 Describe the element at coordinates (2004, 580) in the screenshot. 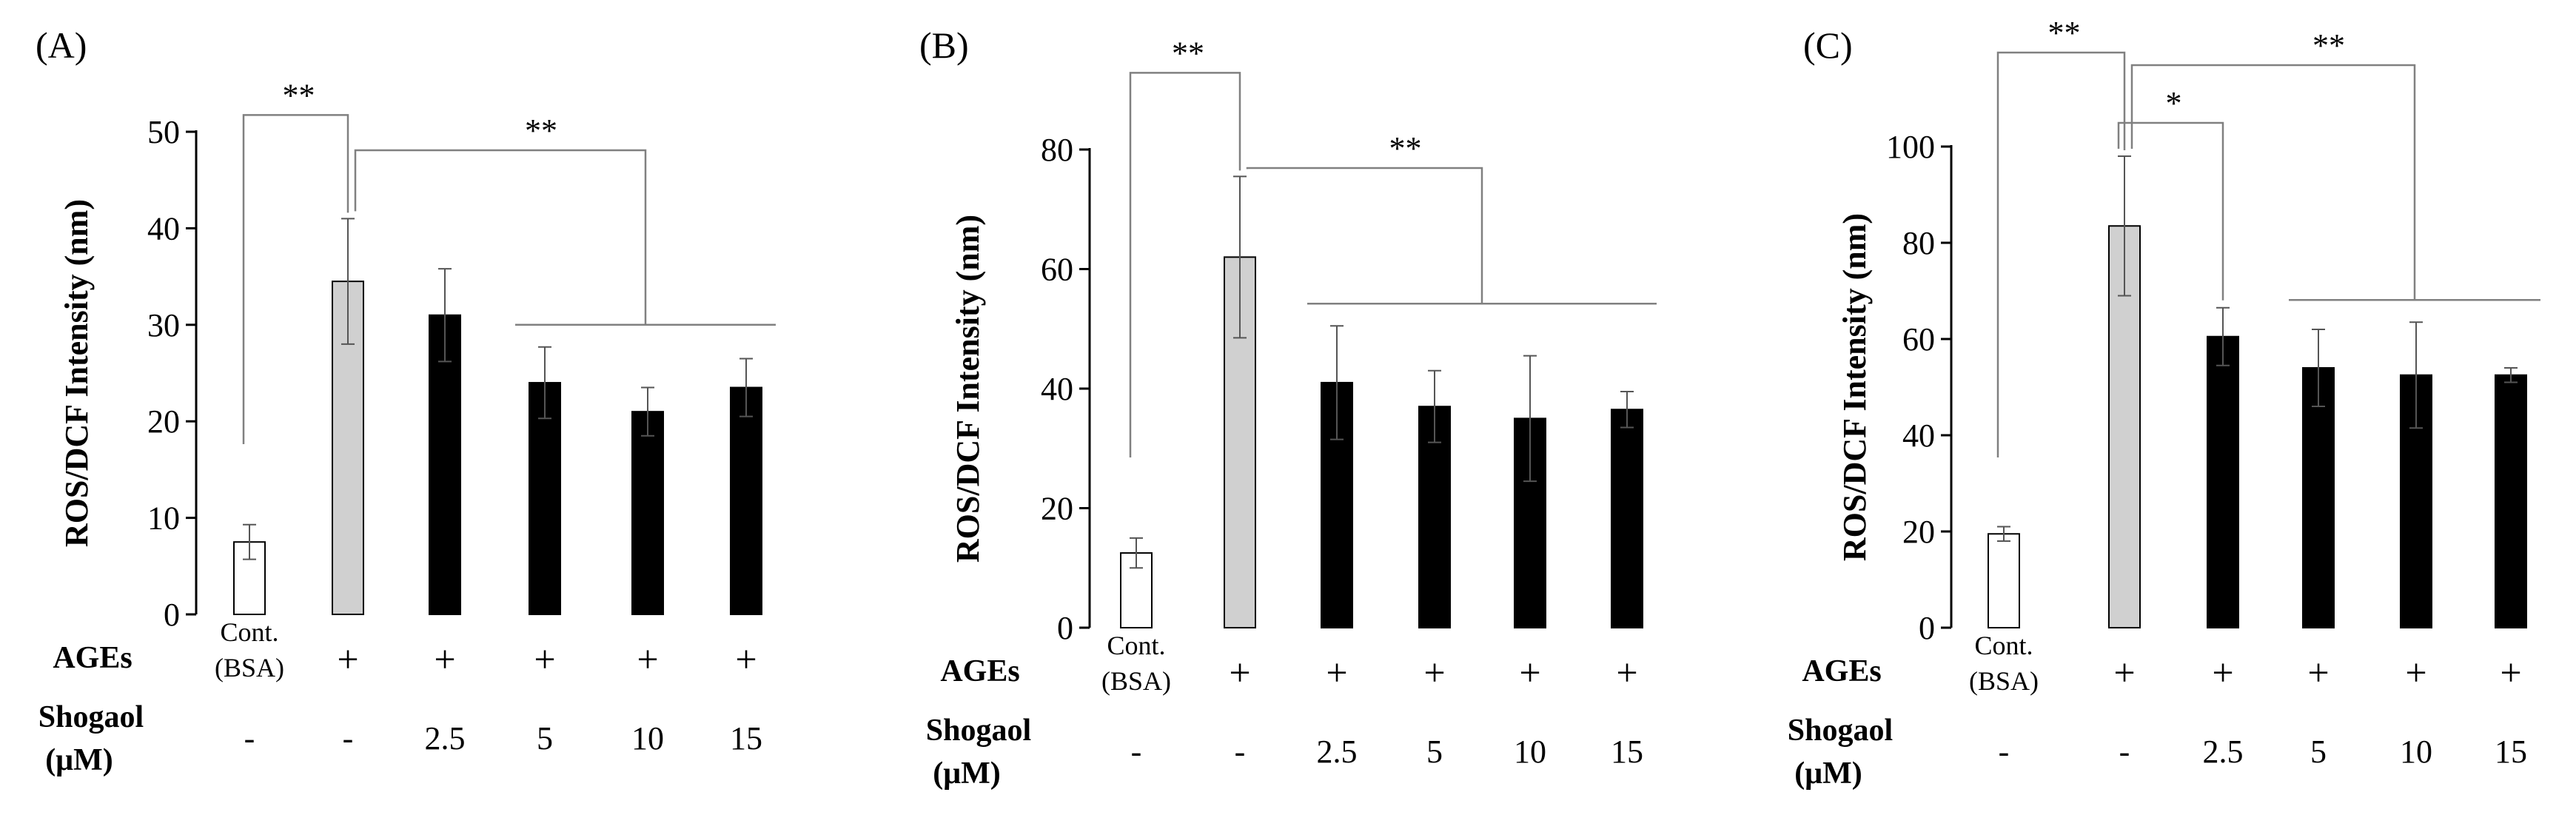

I see `bar-control` at that location.